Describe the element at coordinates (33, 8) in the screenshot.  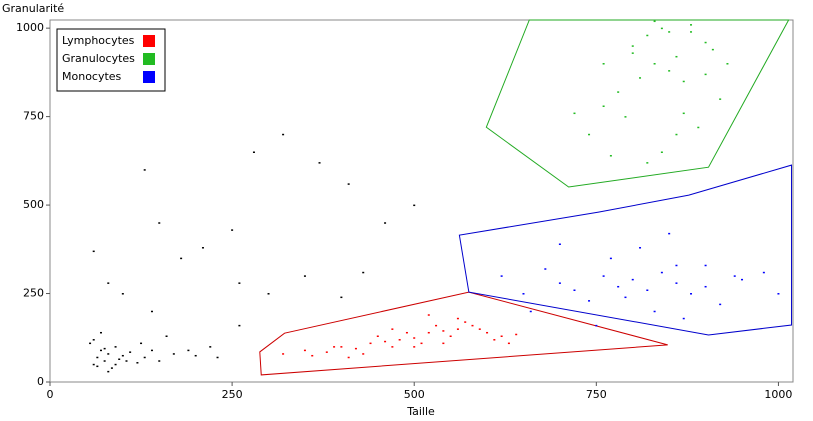
I see `y-axis-label: Granularité` at that location.